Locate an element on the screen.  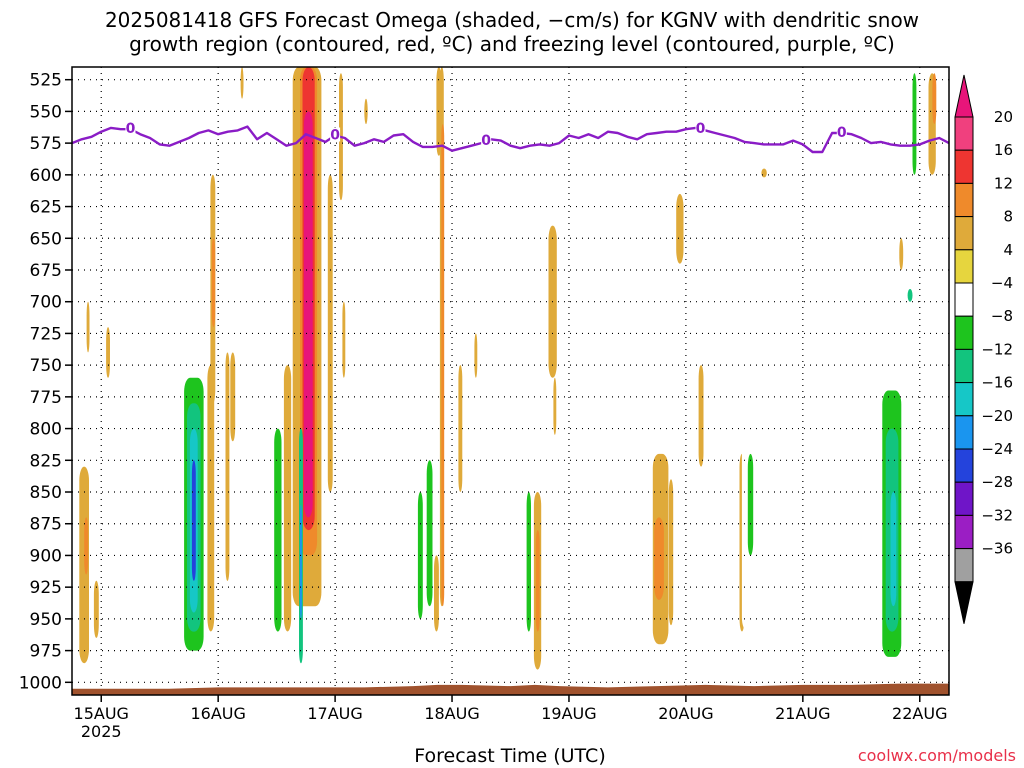
colorbar-label: −8 is located at coordinates (1002, 316).